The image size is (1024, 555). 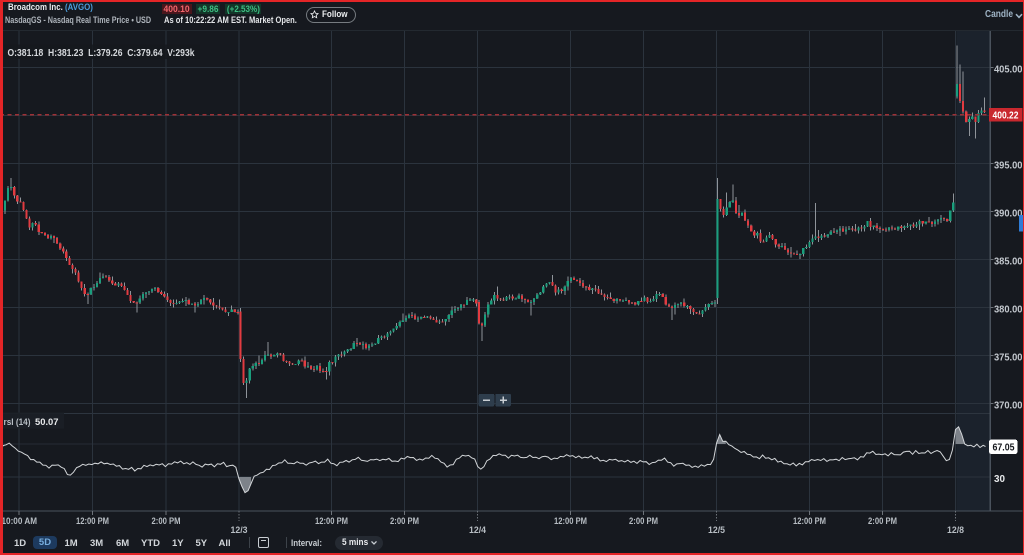 I want to click on svg-text: 12/4, so click(x=478, y=530).